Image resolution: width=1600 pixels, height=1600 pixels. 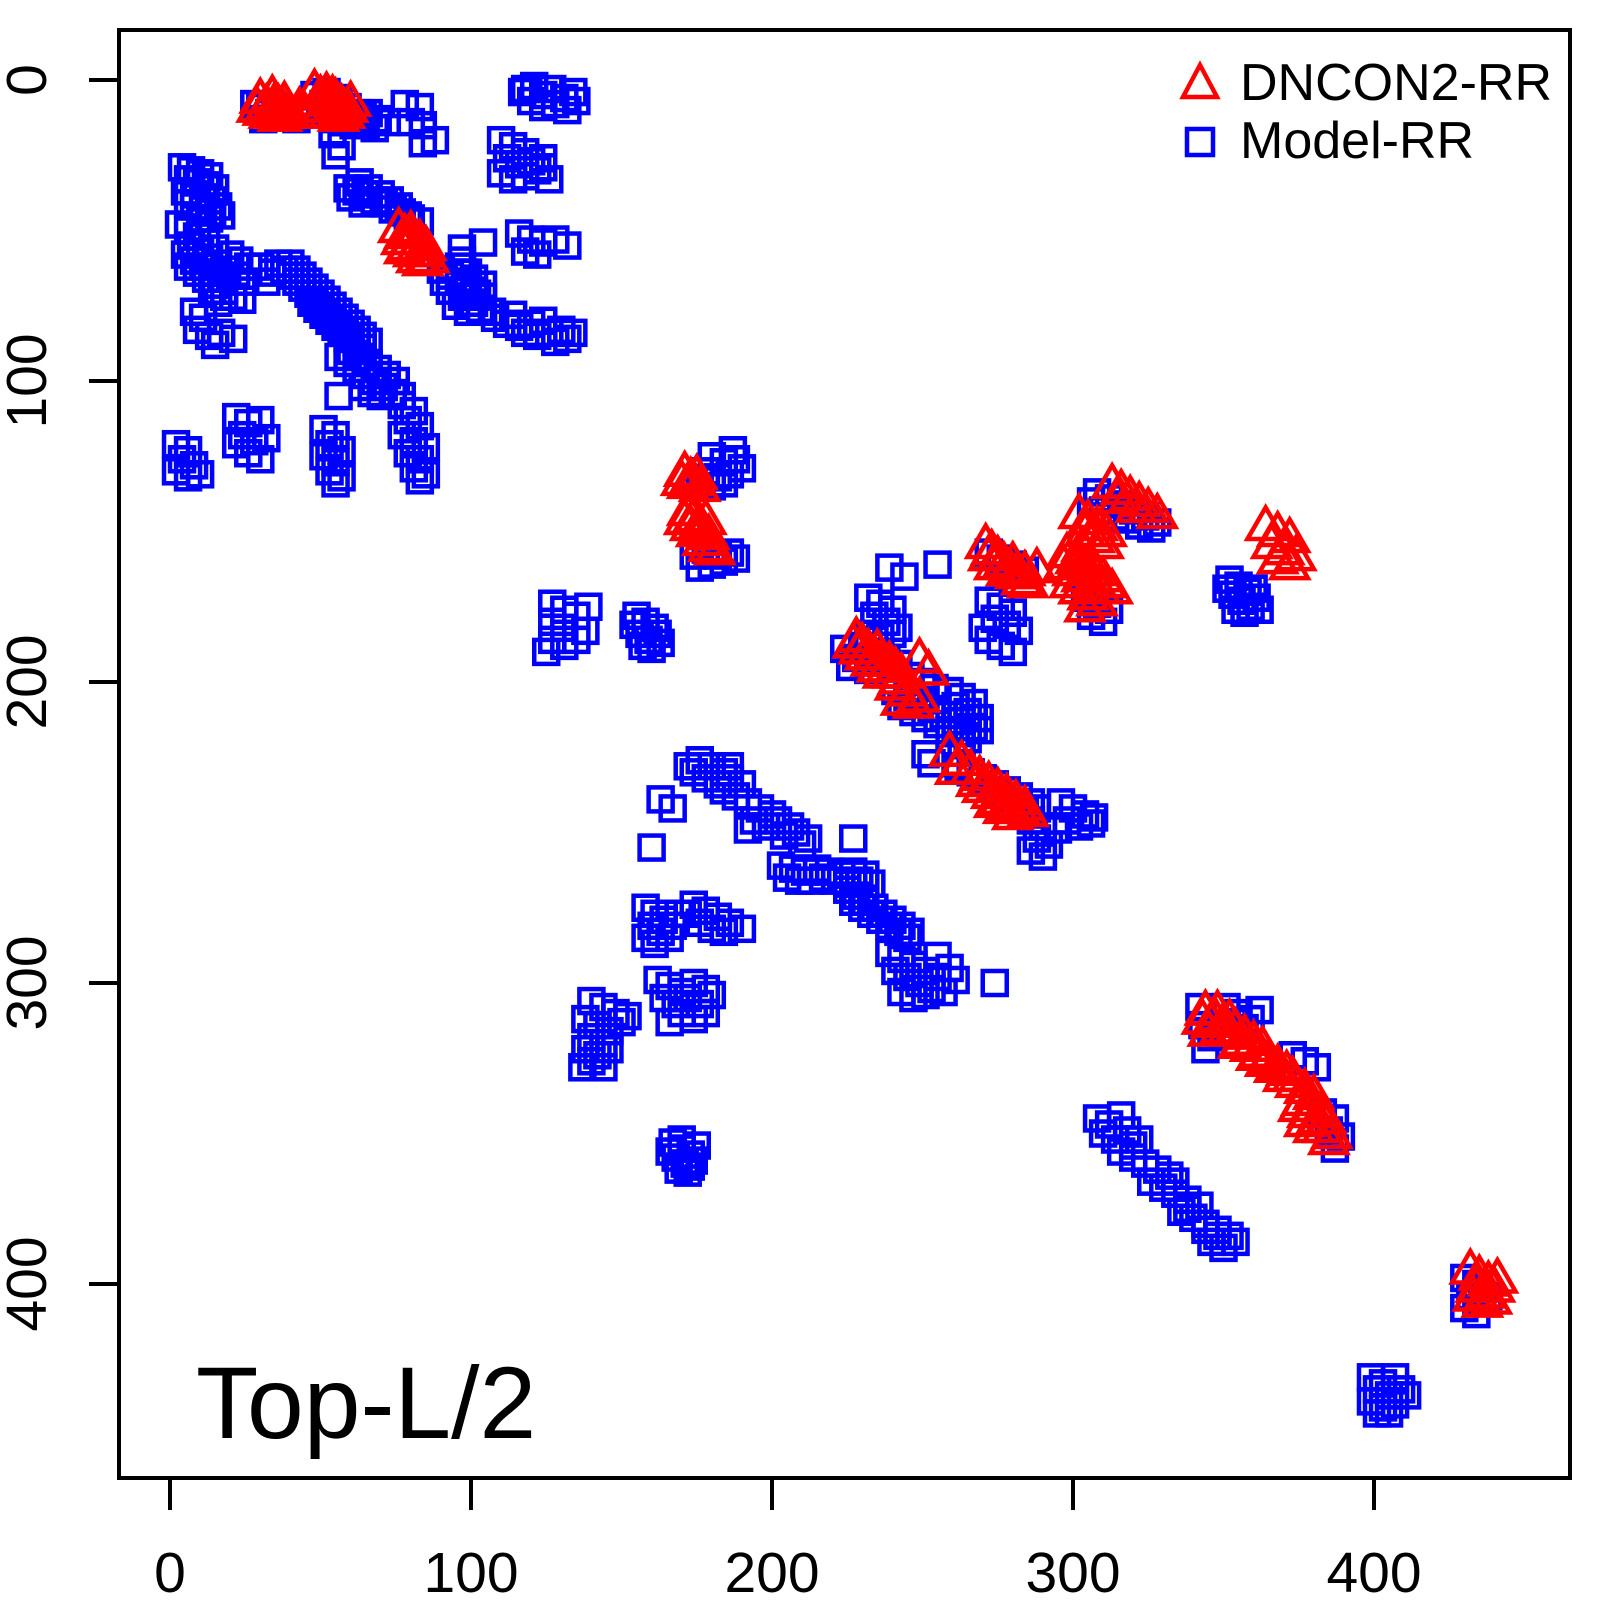 What do you see at coordinates (1396, 83) in the screenshot?
I see `legend-label-dncon2-rr: DNCON2-RR` at bounding box center [1396, 83].